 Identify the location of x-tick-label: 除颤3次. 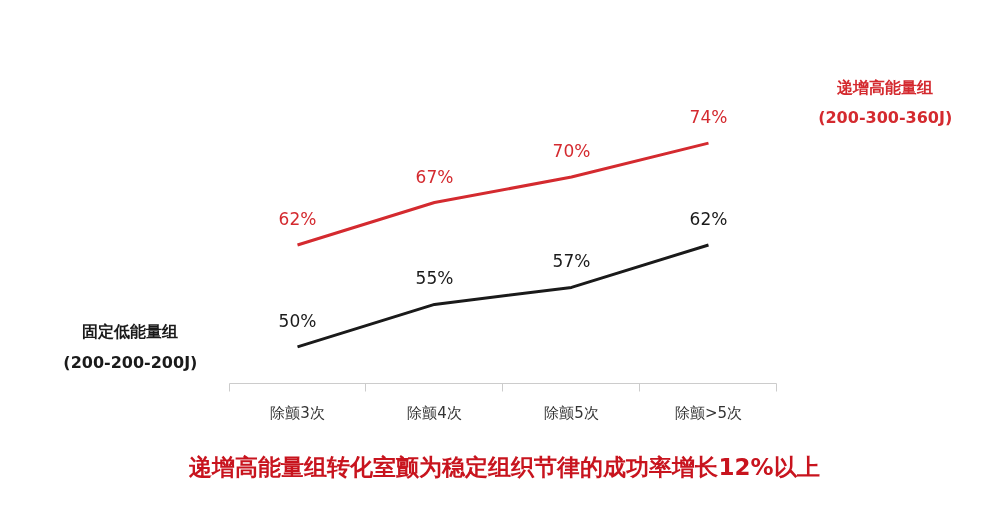
(297, 412).